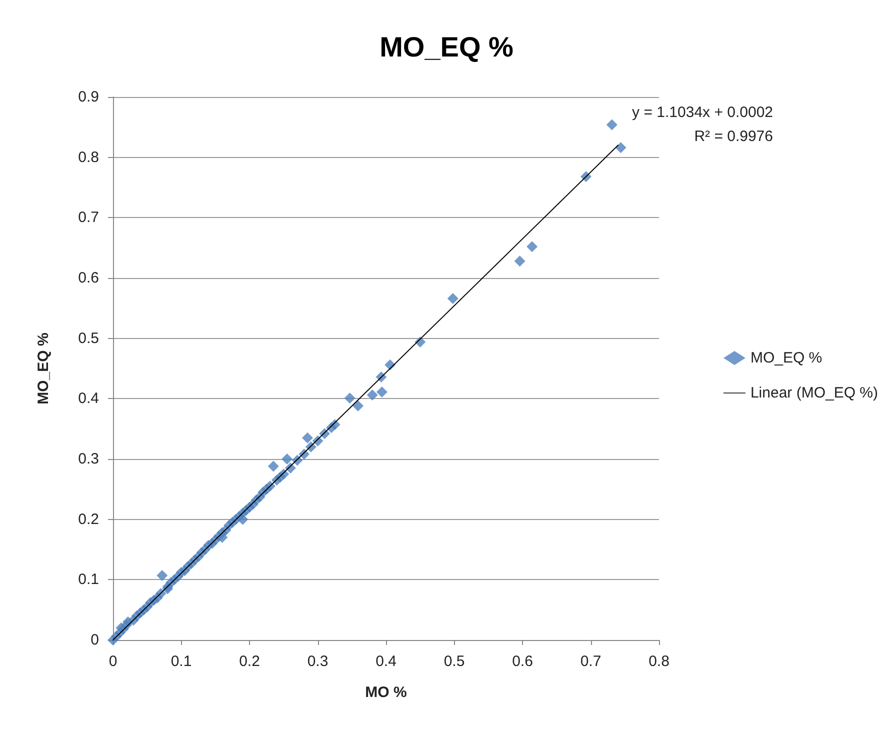 The image size is (893, 751). Describe the element at coordinates (814, 393) in the screenshot. I see `legend-label: Linear (MO_EQ %)` at that location.